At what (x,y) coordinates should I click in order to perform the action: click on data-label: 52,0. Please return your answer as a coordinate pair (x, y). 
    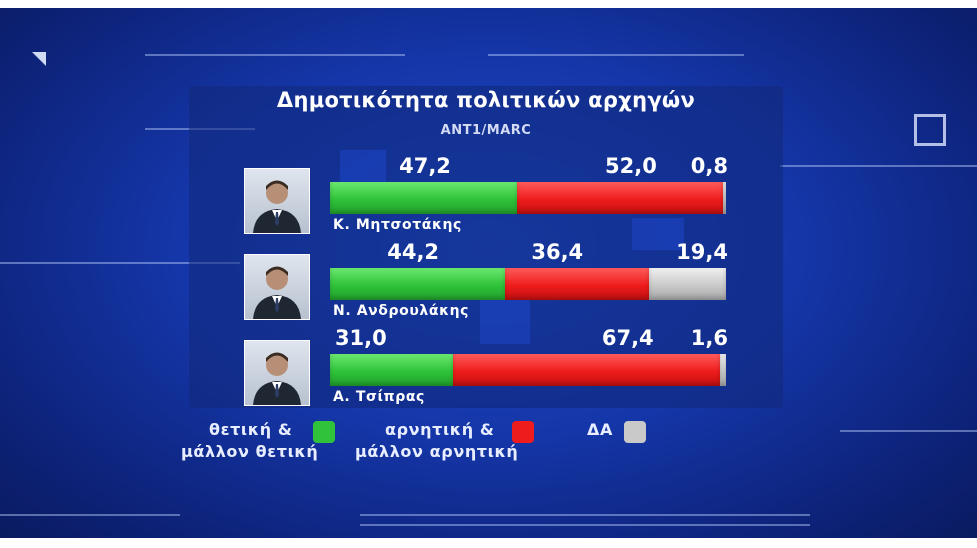
    Looking at the image, I should click on (631, 166).